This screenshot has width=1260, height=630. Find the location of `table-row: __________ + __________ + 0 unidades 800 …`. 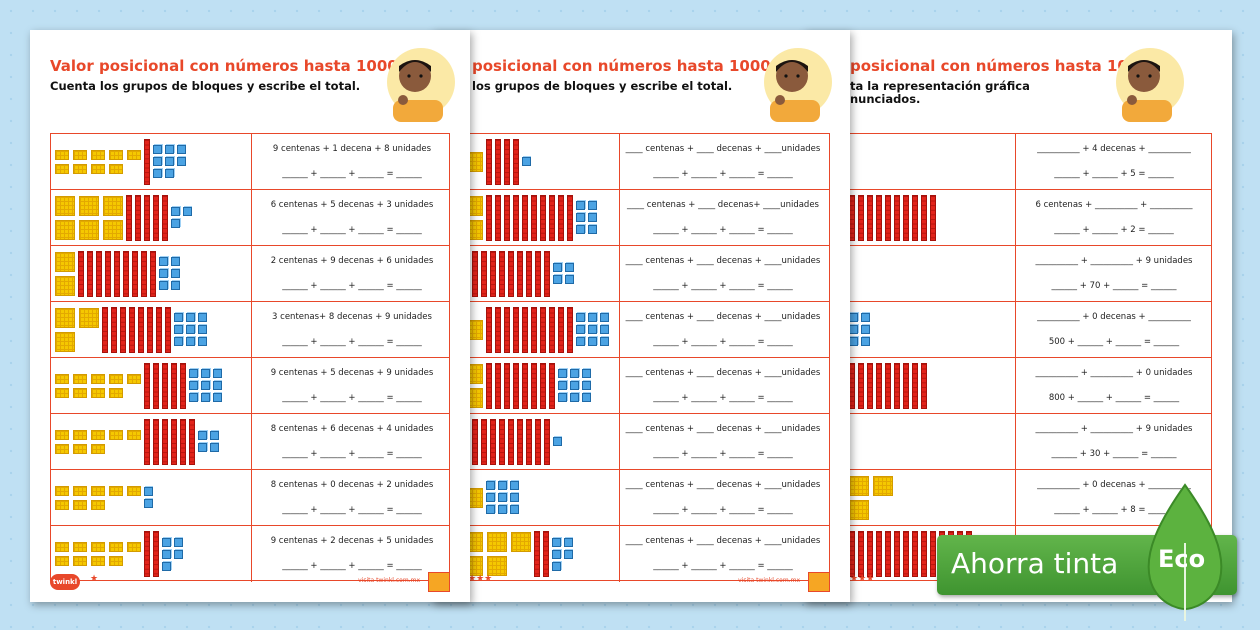

table-row: __________ + __________ + 0 unidades 800 … is located at coordinates (1028, 386).